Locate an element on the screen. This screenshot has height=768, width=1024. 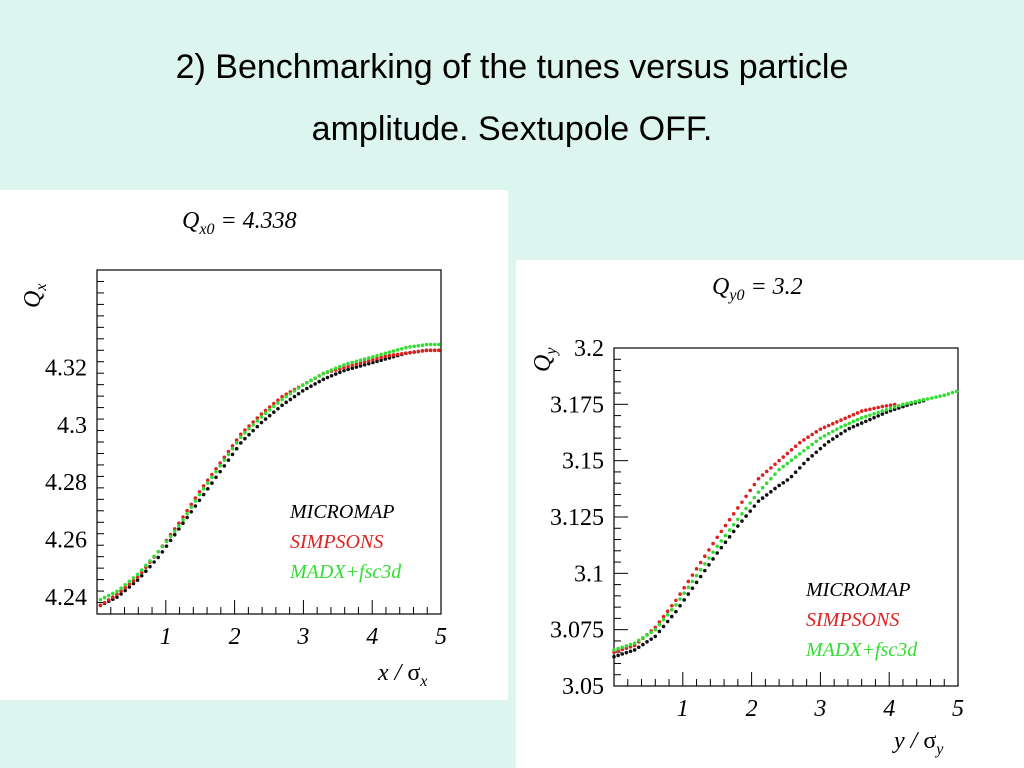
x-tick-label: 2 is located at coordinates (752, 709).